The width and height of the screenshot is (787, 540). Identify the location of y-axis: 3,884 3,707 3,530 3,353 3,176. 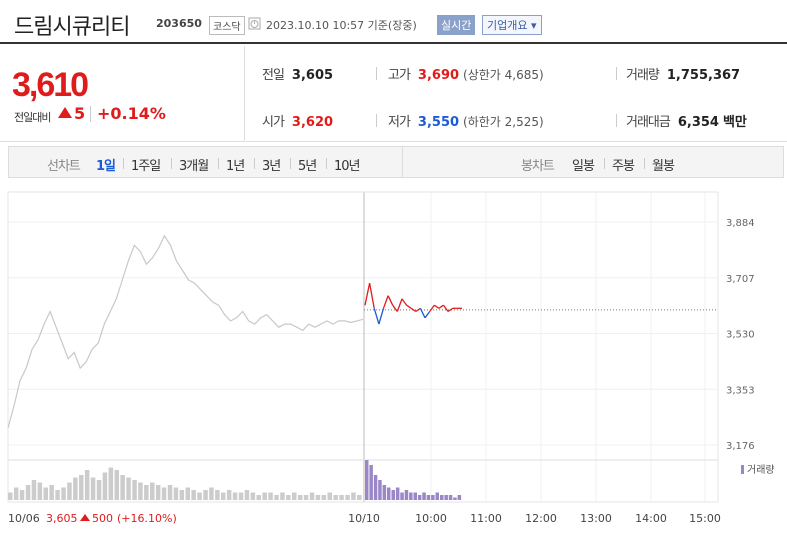
(740, 335).